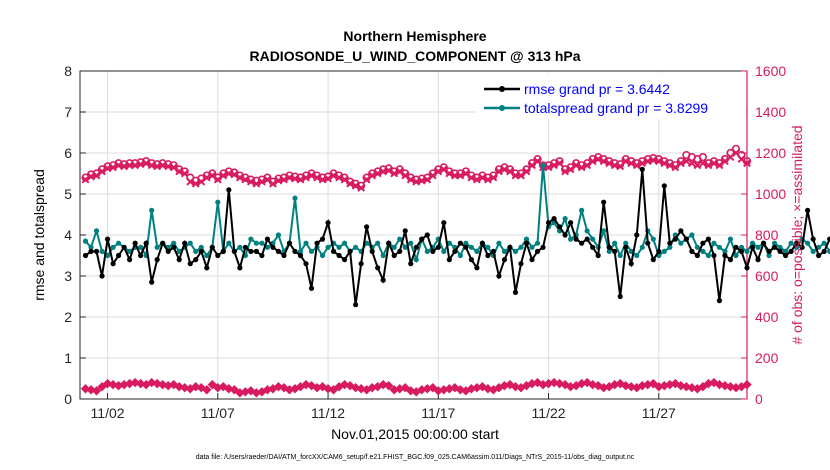 Image resolution: width=830 pixels, height=470 pixels. I want to click on left-tick-label: 3, so click(68, 276).